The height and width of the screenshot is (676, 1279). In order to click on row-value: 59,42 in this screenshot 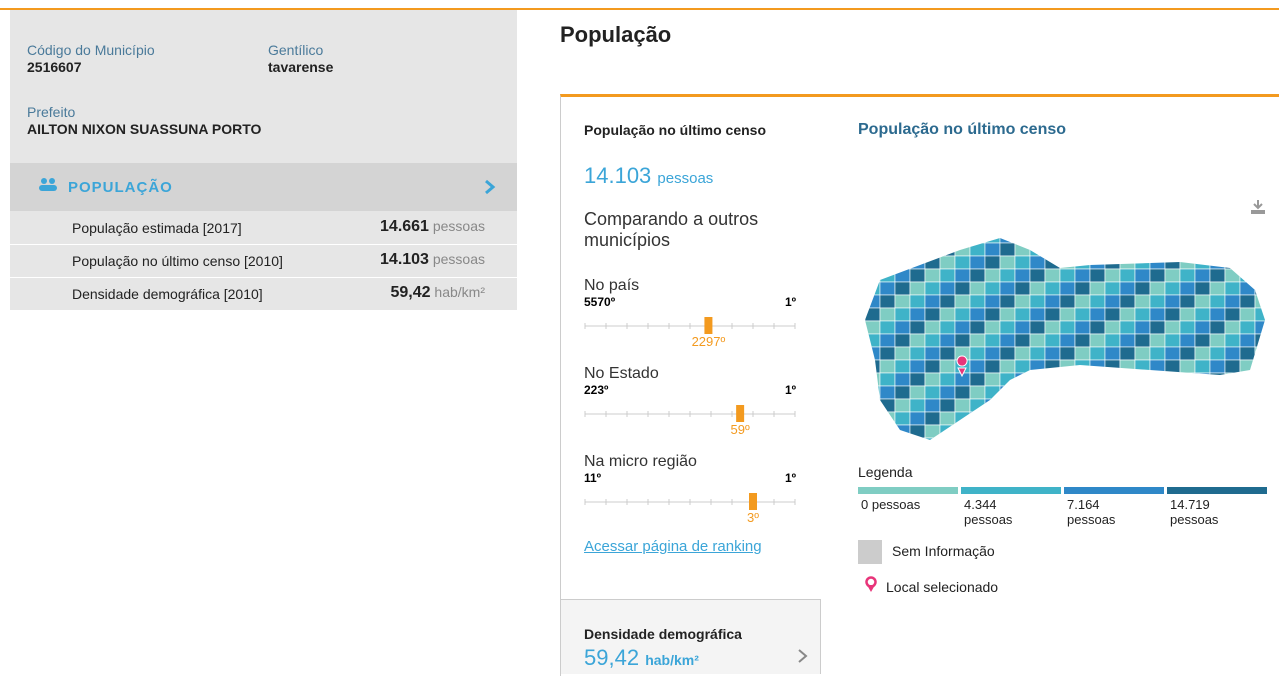, I will do `click(410, 292)`.